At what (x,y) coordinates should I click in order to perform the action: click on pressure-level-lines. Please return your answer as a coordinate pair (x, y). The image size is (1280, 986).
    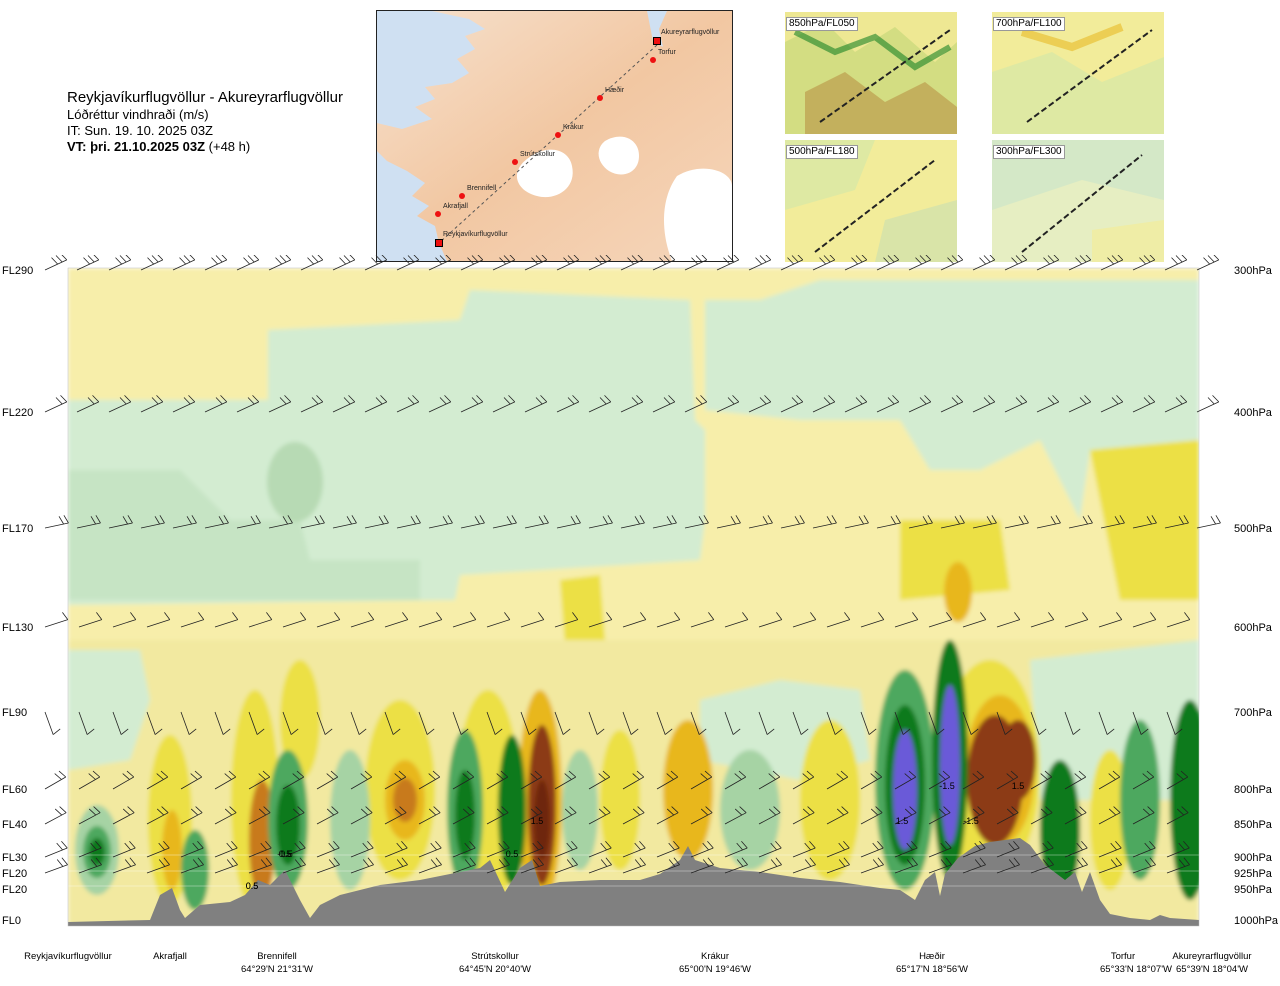
    Looking at the image, I should click on (633, 870).